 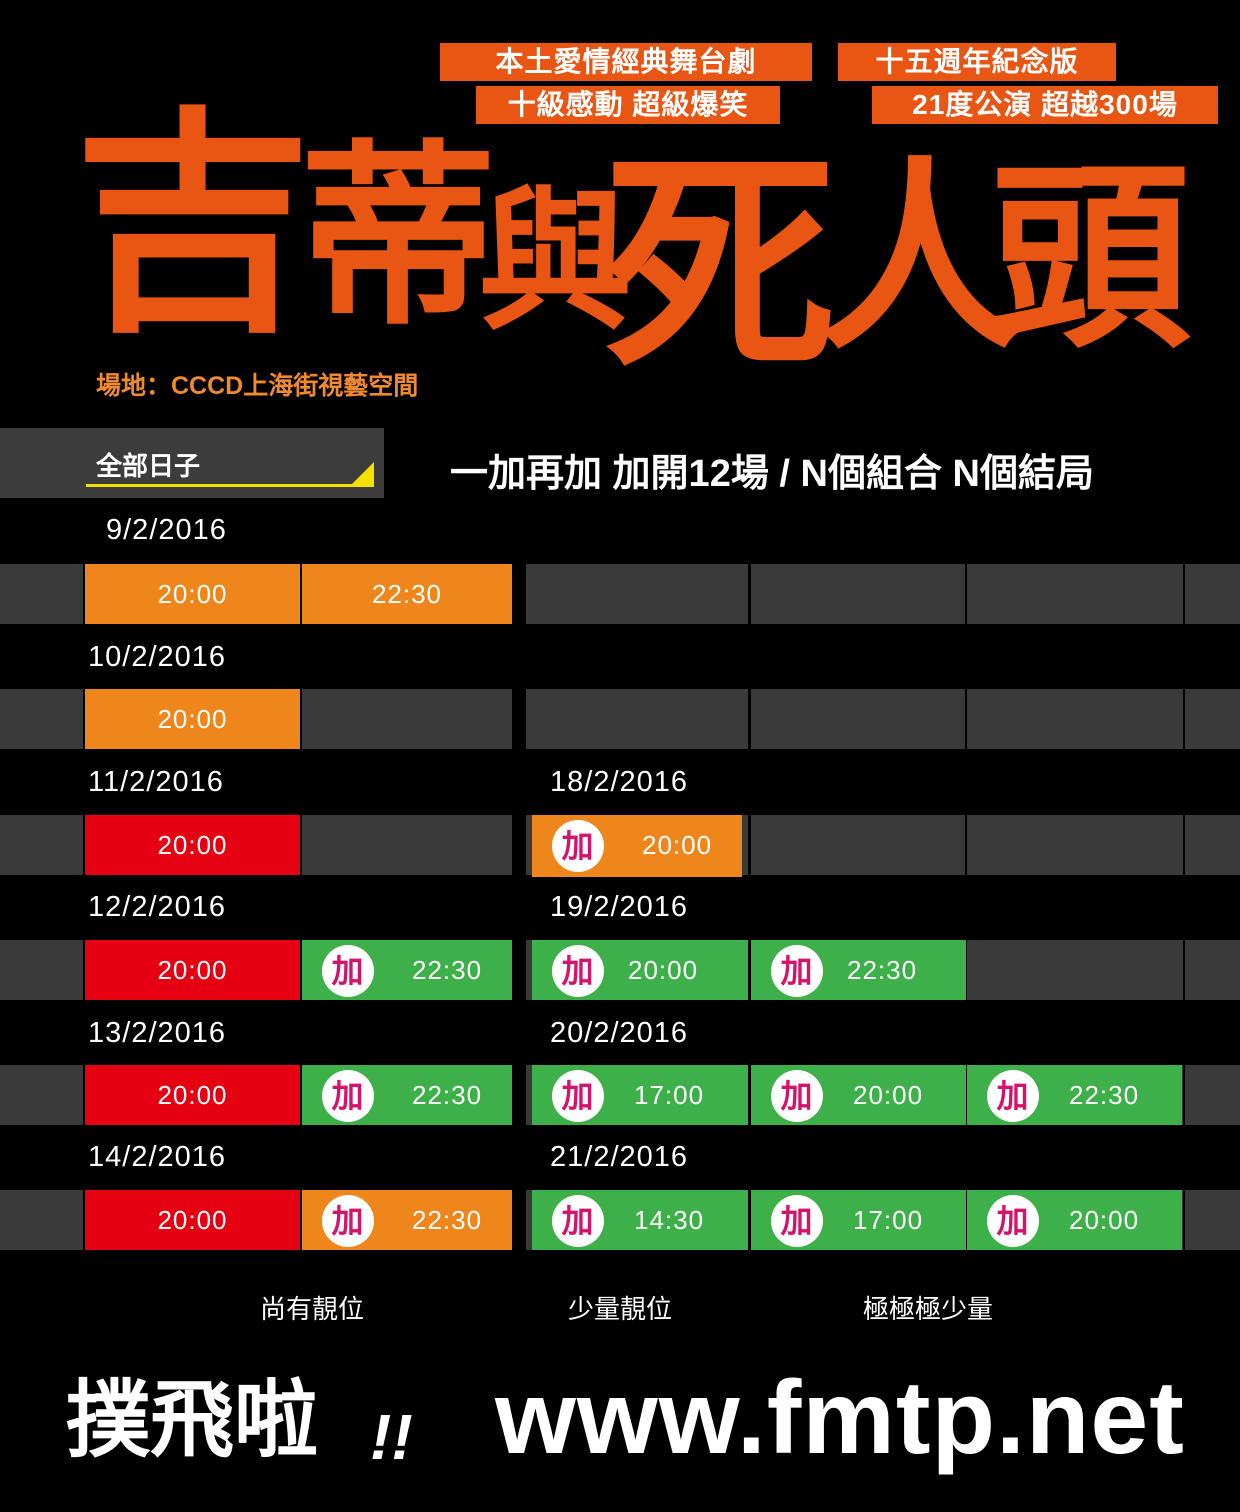 I want to click on title-char-1: 吉, so click(x=193, y=226).